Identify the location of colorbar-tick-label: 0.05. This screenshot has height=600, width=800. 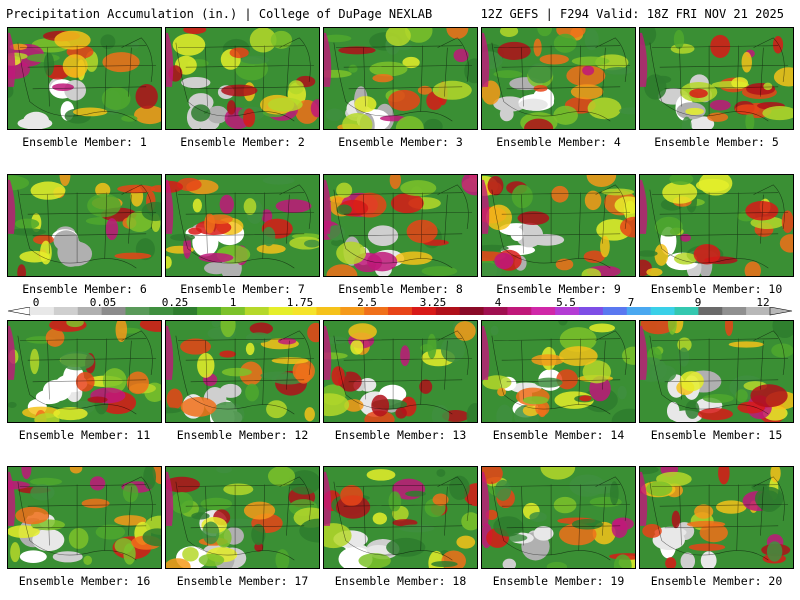
(103, 302).